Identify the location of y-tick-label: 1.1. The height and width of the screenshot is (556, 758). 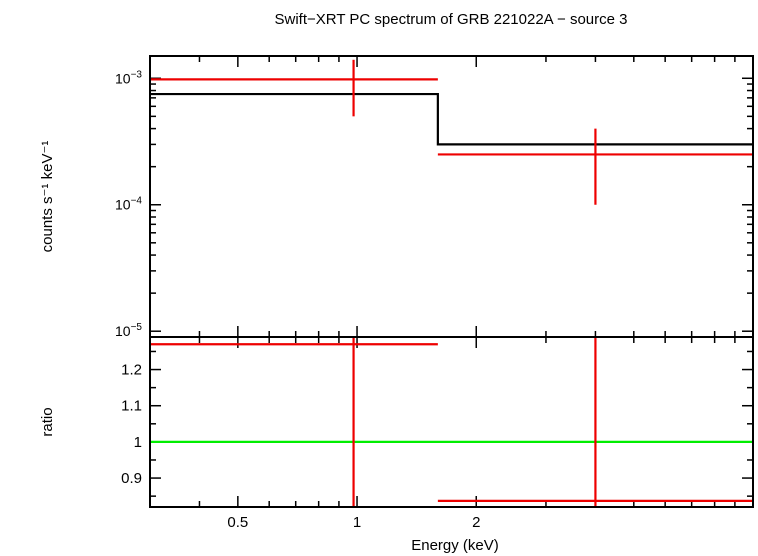
(131, 406).